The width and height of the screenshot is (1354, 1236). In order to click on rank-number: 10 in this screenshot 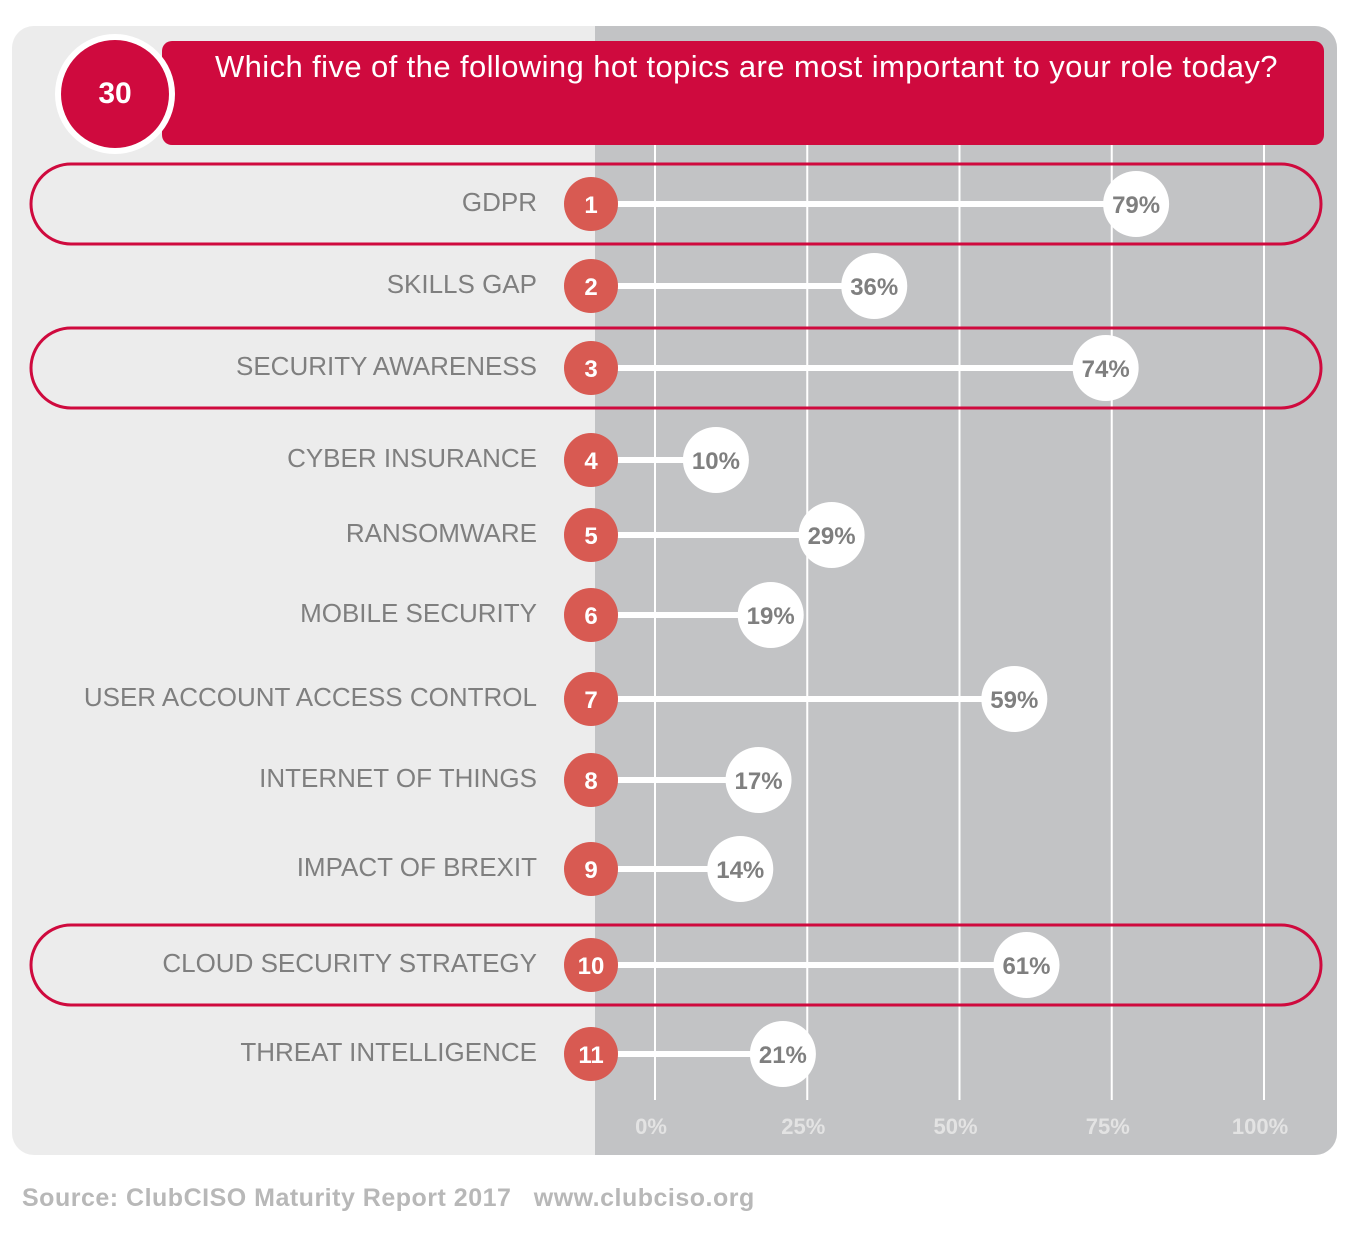, I will do `click(591, 966)`.